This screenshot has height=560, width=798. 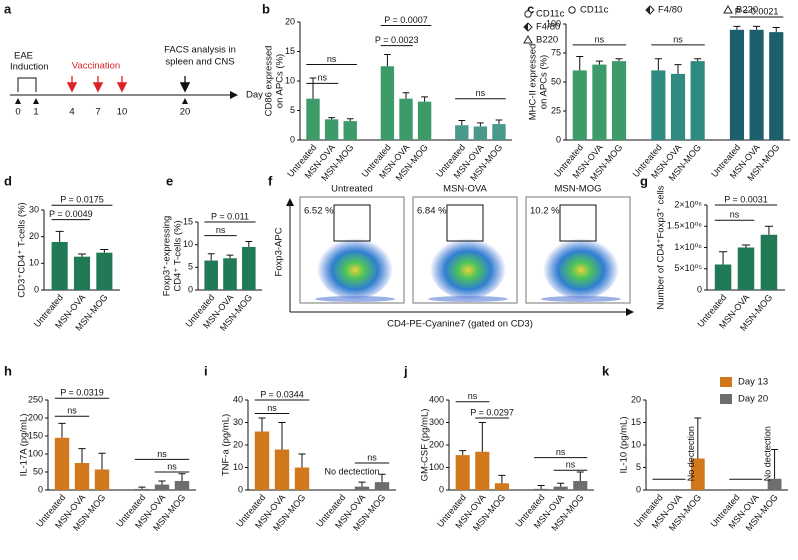 I want to click on y-axis-label: CD86 expressed, so click(x=269, y=81).